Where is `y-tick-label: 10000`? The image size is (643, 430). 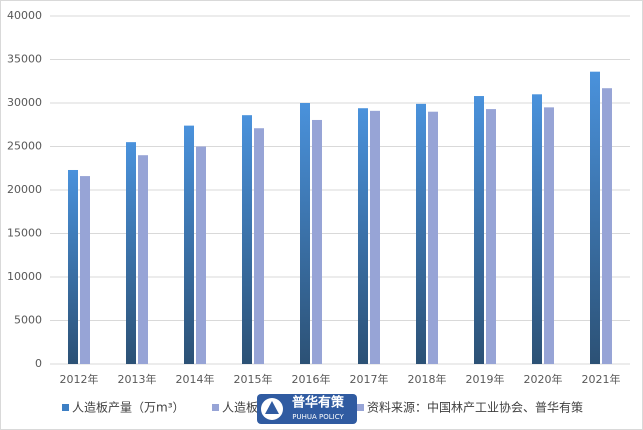
y-tick-label: 10000 is located at coordinates (24, 276).